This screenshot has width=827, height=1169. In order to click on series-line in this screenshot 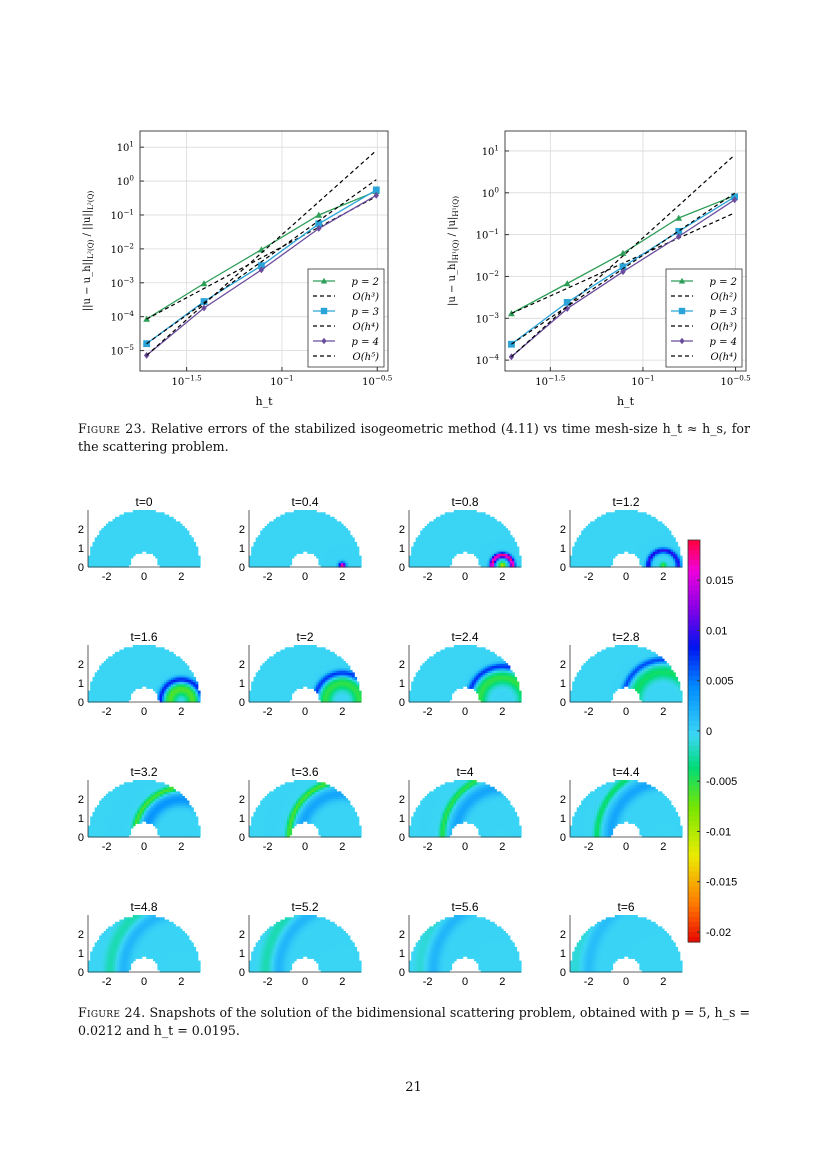, I will do `click(261, 262)`.